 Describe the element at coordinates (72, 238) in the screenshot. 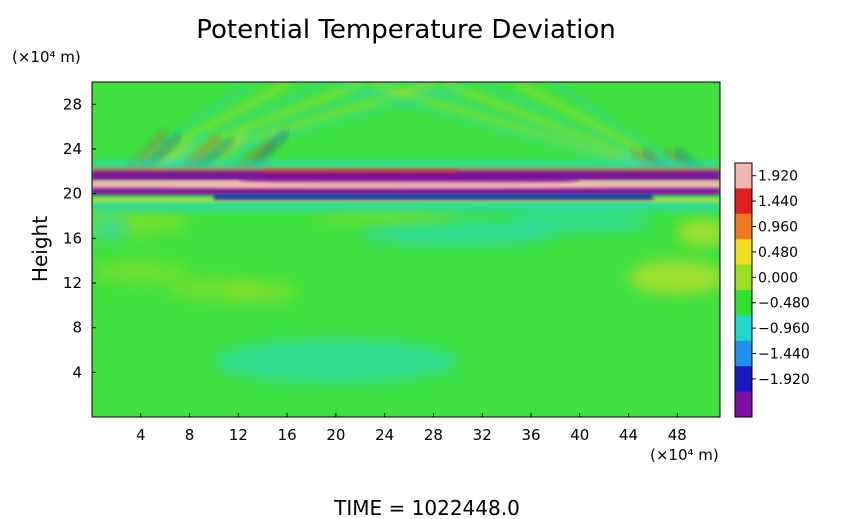

I see `y-tick-label: 16` at that location.